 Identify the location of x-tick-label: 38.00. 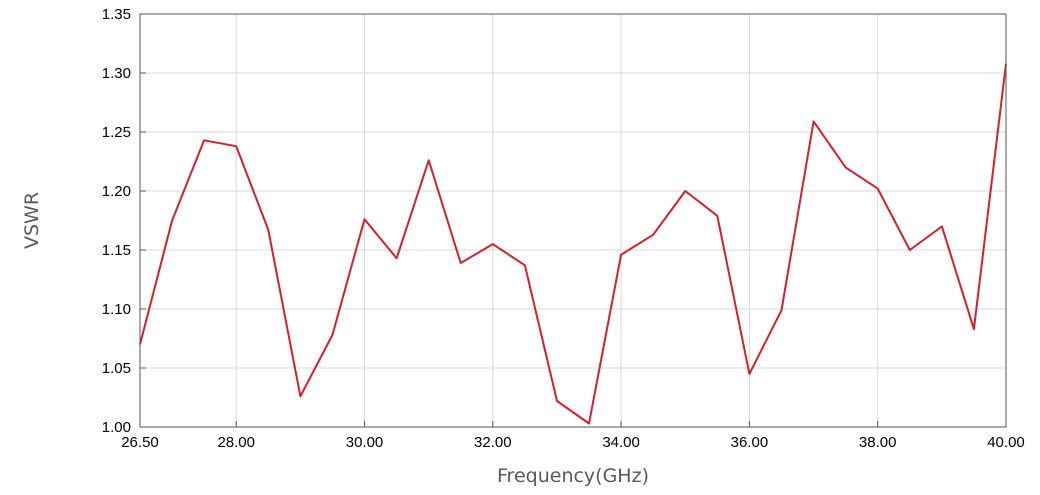
(878, 442).